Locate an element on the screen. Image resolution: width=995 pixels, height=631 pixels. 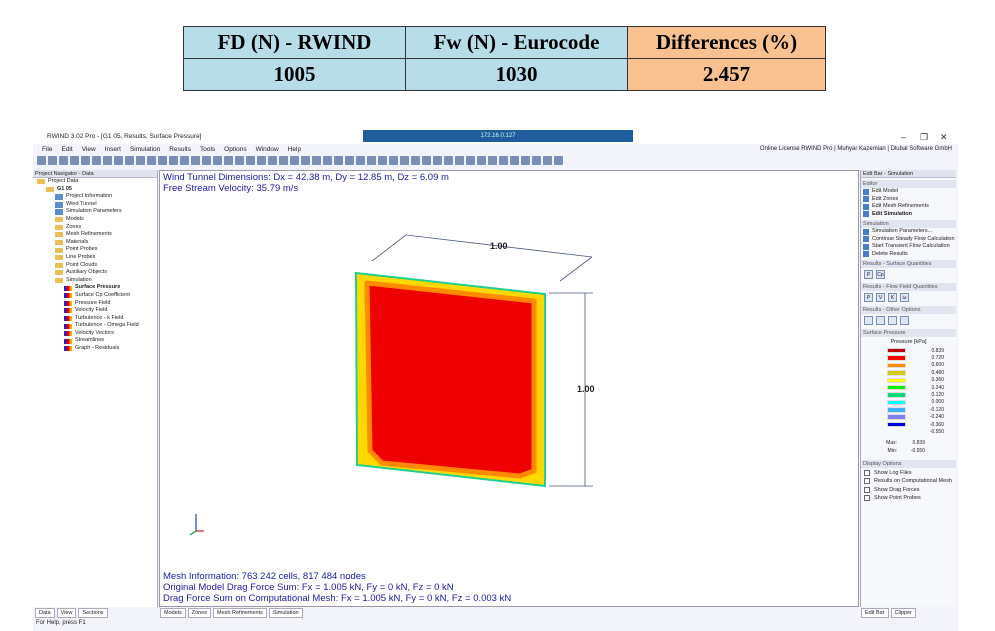
editor-item: Edit Mesh Refinements is located at coordinates (908, 207).